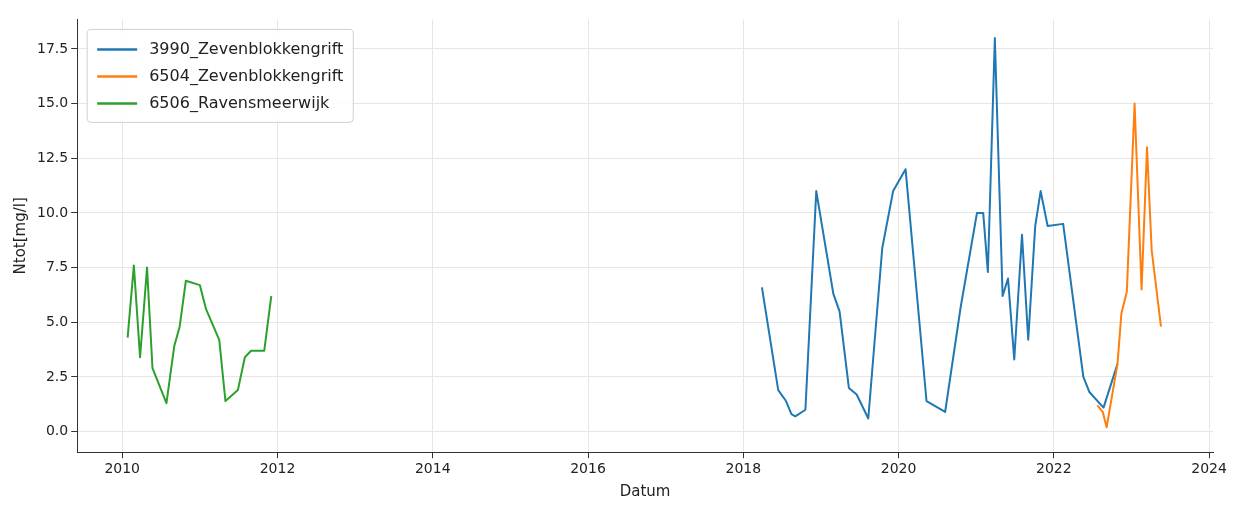 The height and width of the screenshot is (511, 1249). What do you see at coordinates (432, 468) in the screenshot?
I see `x-tick-label: 2014` at bounding box center [432, 468].